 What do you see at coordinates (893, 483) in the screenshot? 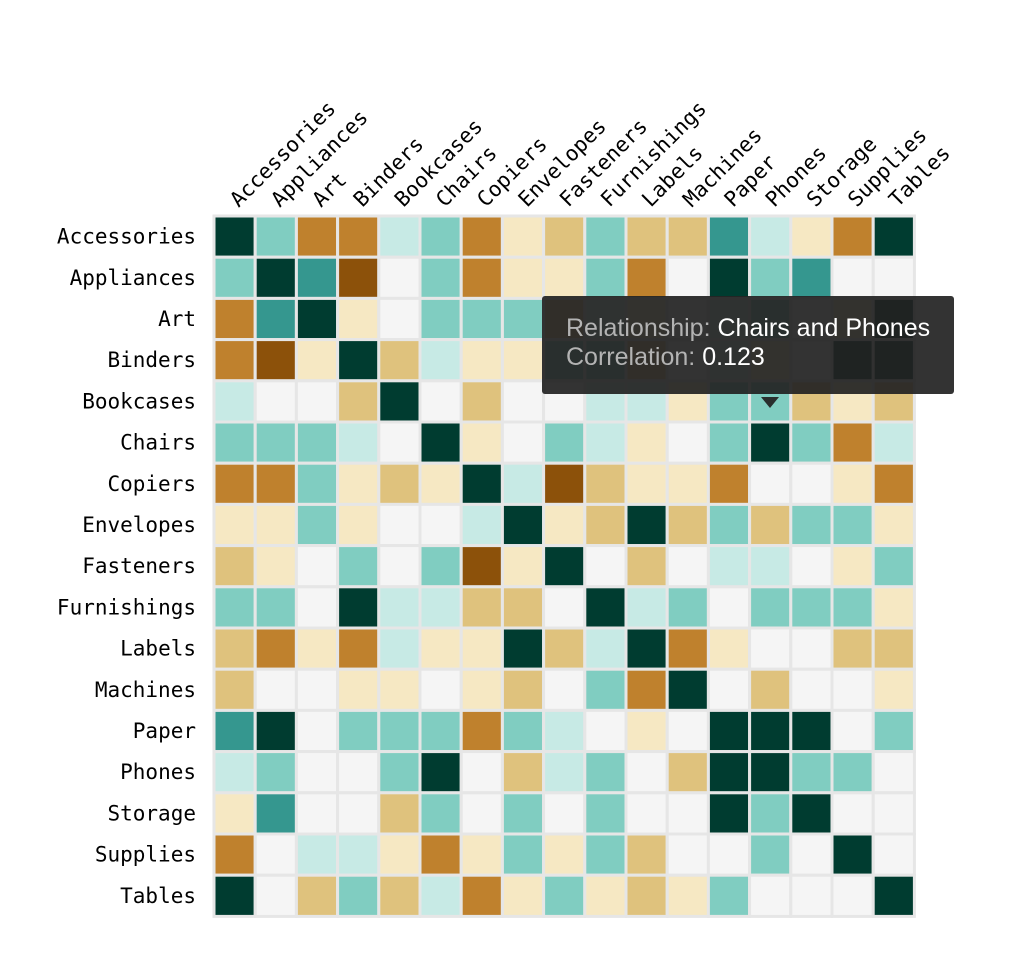
I see `heatmap-cell-copiers-tables` at bounding box center [893, 483].